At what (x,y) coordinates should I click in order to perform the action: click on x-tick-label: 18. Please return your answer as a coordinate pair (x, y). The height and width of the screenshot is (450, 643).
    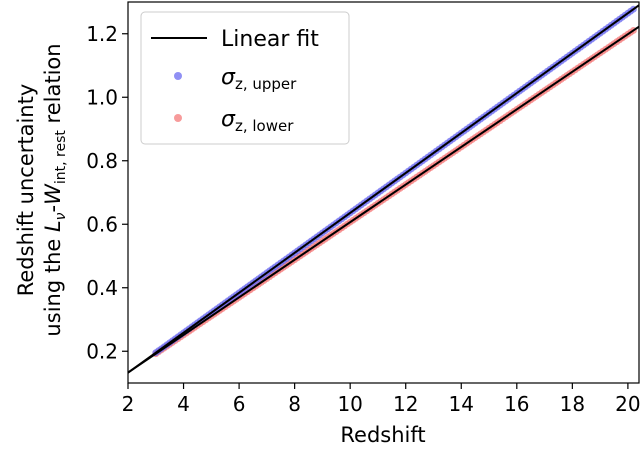
    Looking at the image, I should click on (572, 404).